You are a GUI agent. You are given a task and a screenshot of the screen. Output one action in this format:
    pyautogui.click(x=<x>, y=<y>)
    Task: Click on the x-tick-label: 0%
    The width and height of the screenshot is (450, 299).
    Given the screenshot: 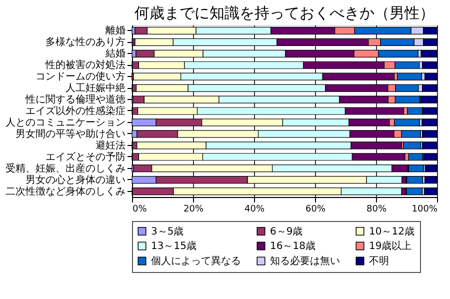 What is the action you would take?
    pyautogui.click(x=140, y=209)
    